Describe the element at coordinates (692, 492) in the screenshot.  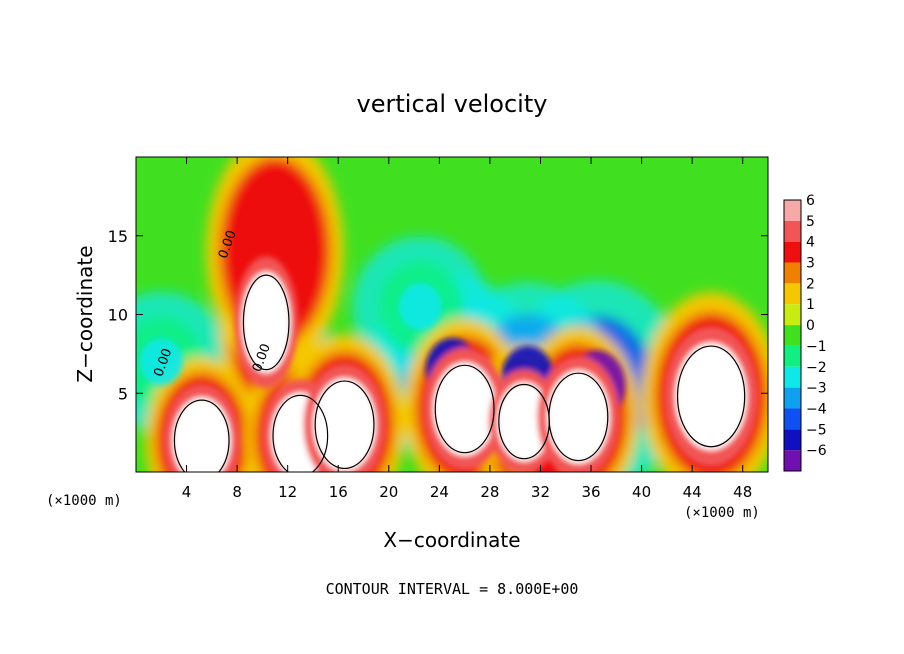
I see `x-tick-label: 44` at that location.